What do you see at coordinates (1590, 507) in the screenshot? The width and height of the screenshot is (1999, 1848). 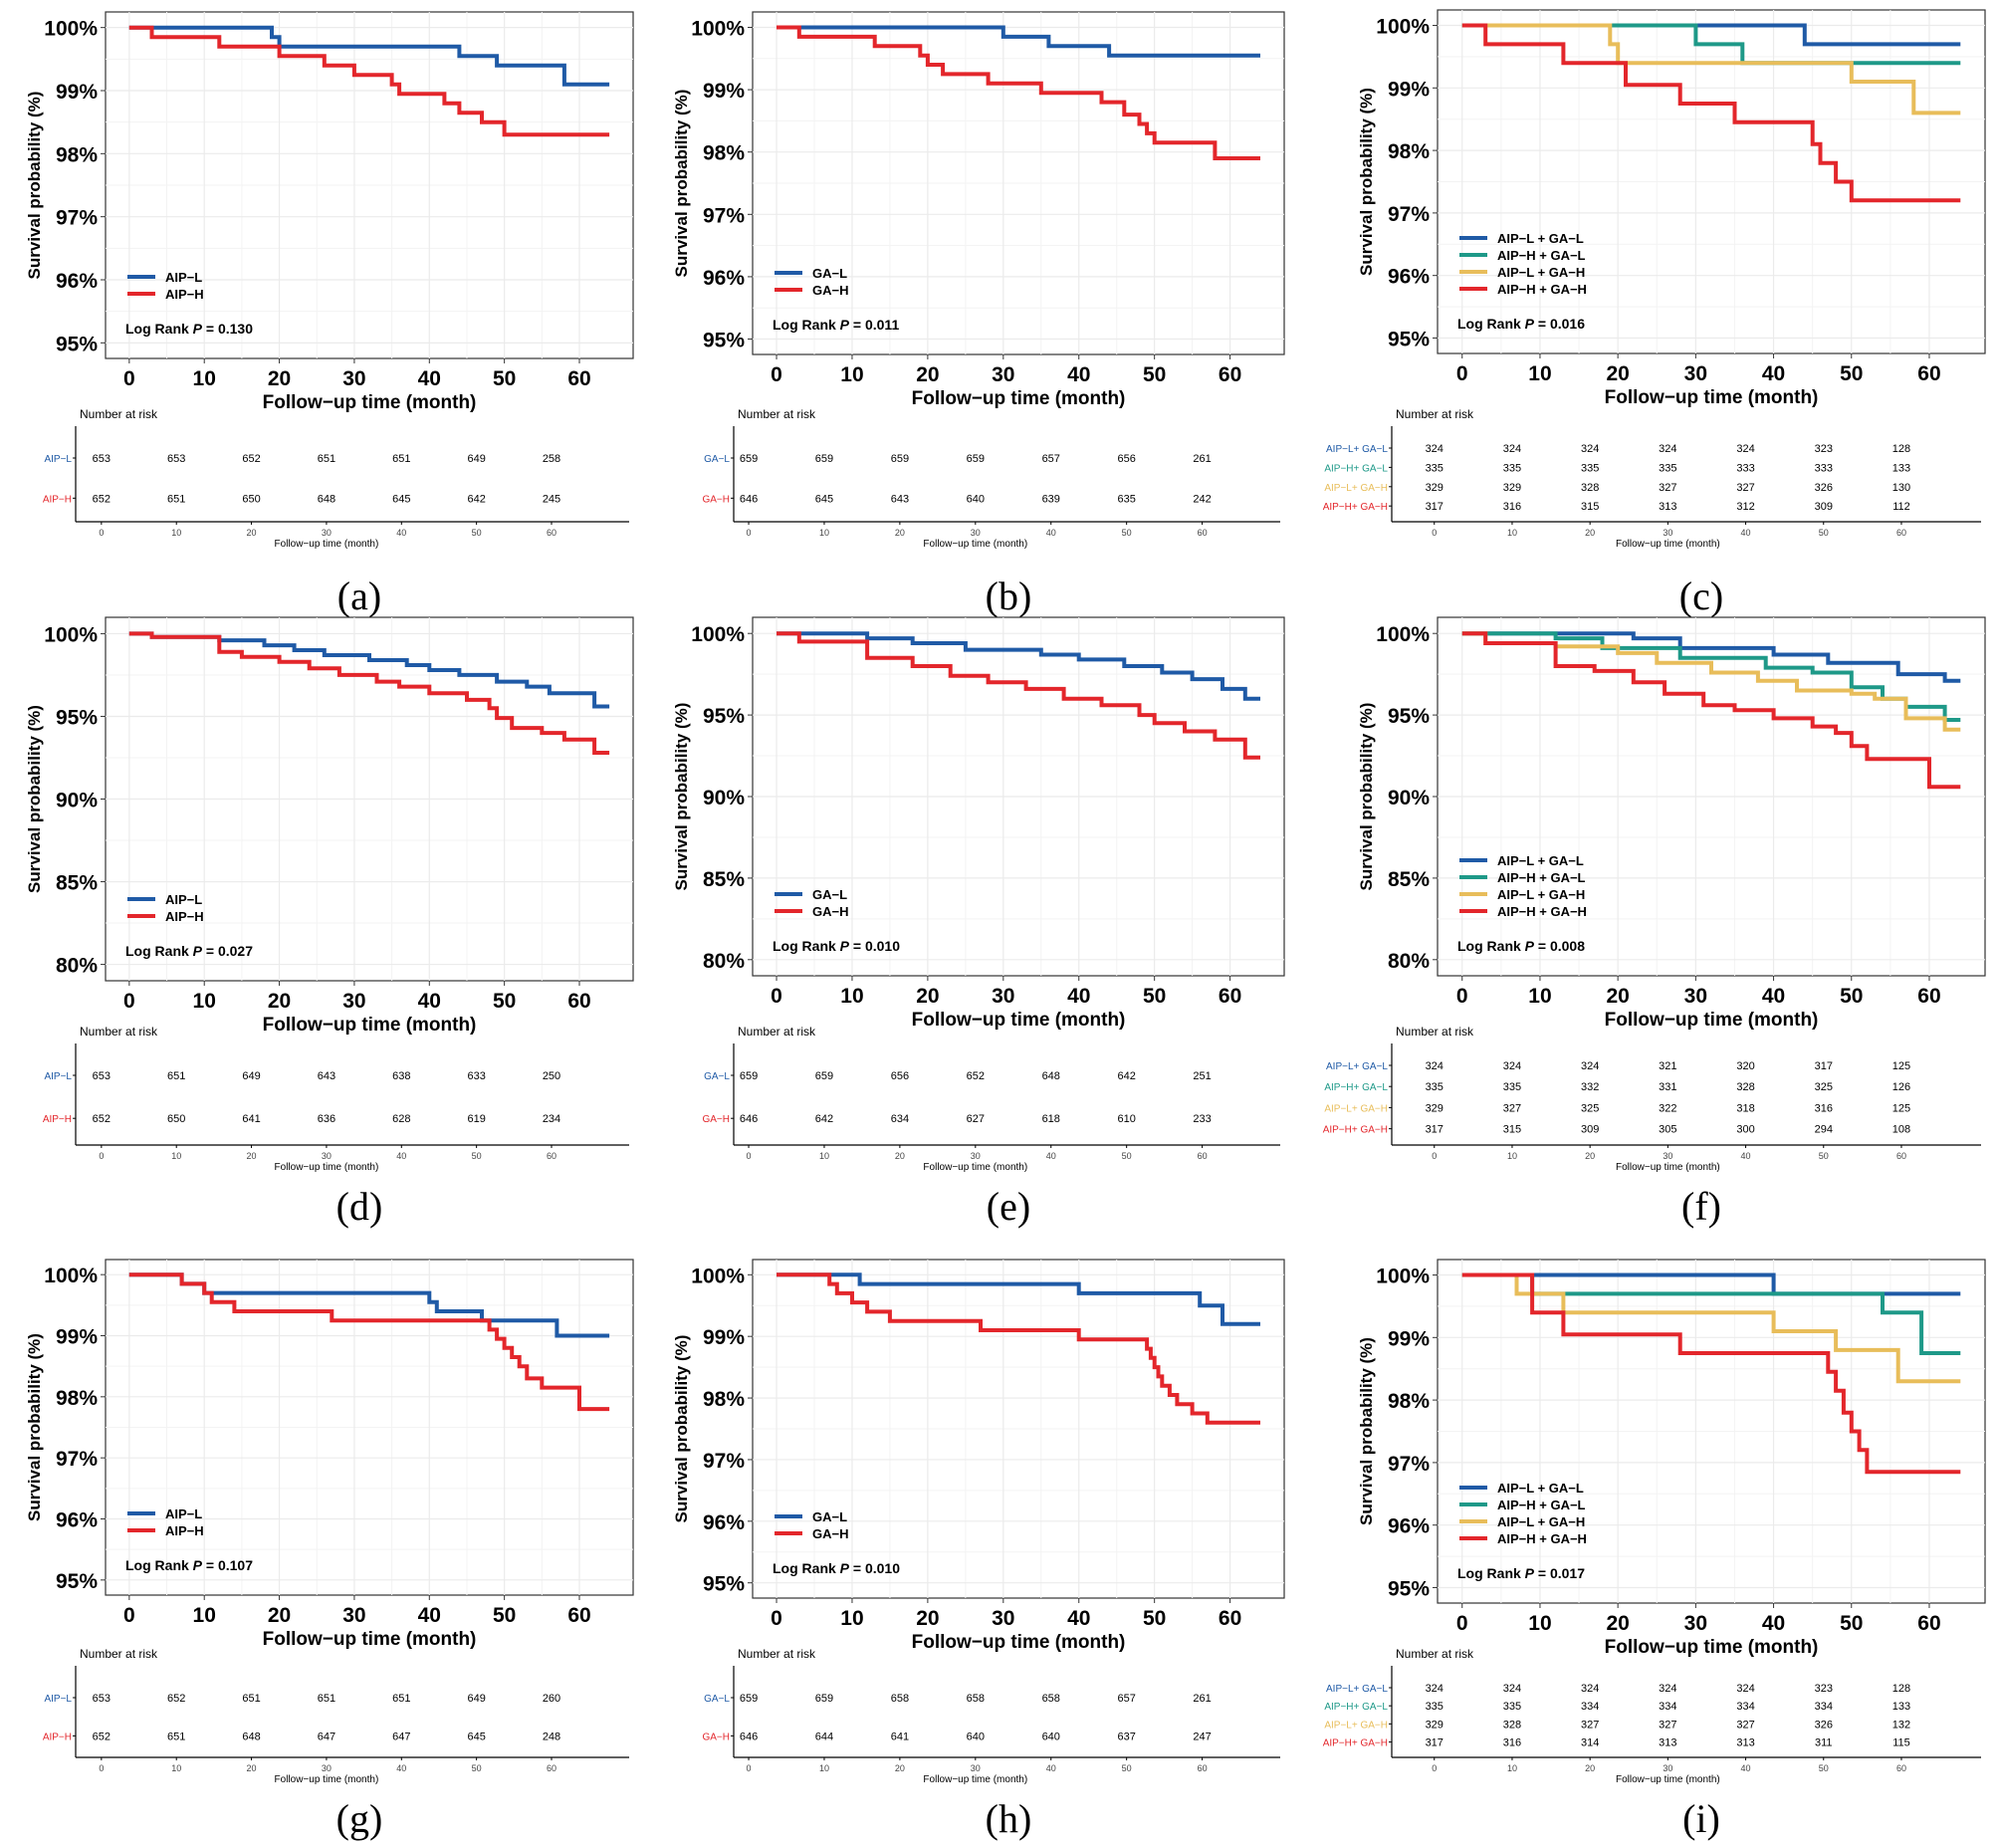 I see `risk-count: 315` at bounding box center [1590, 507].